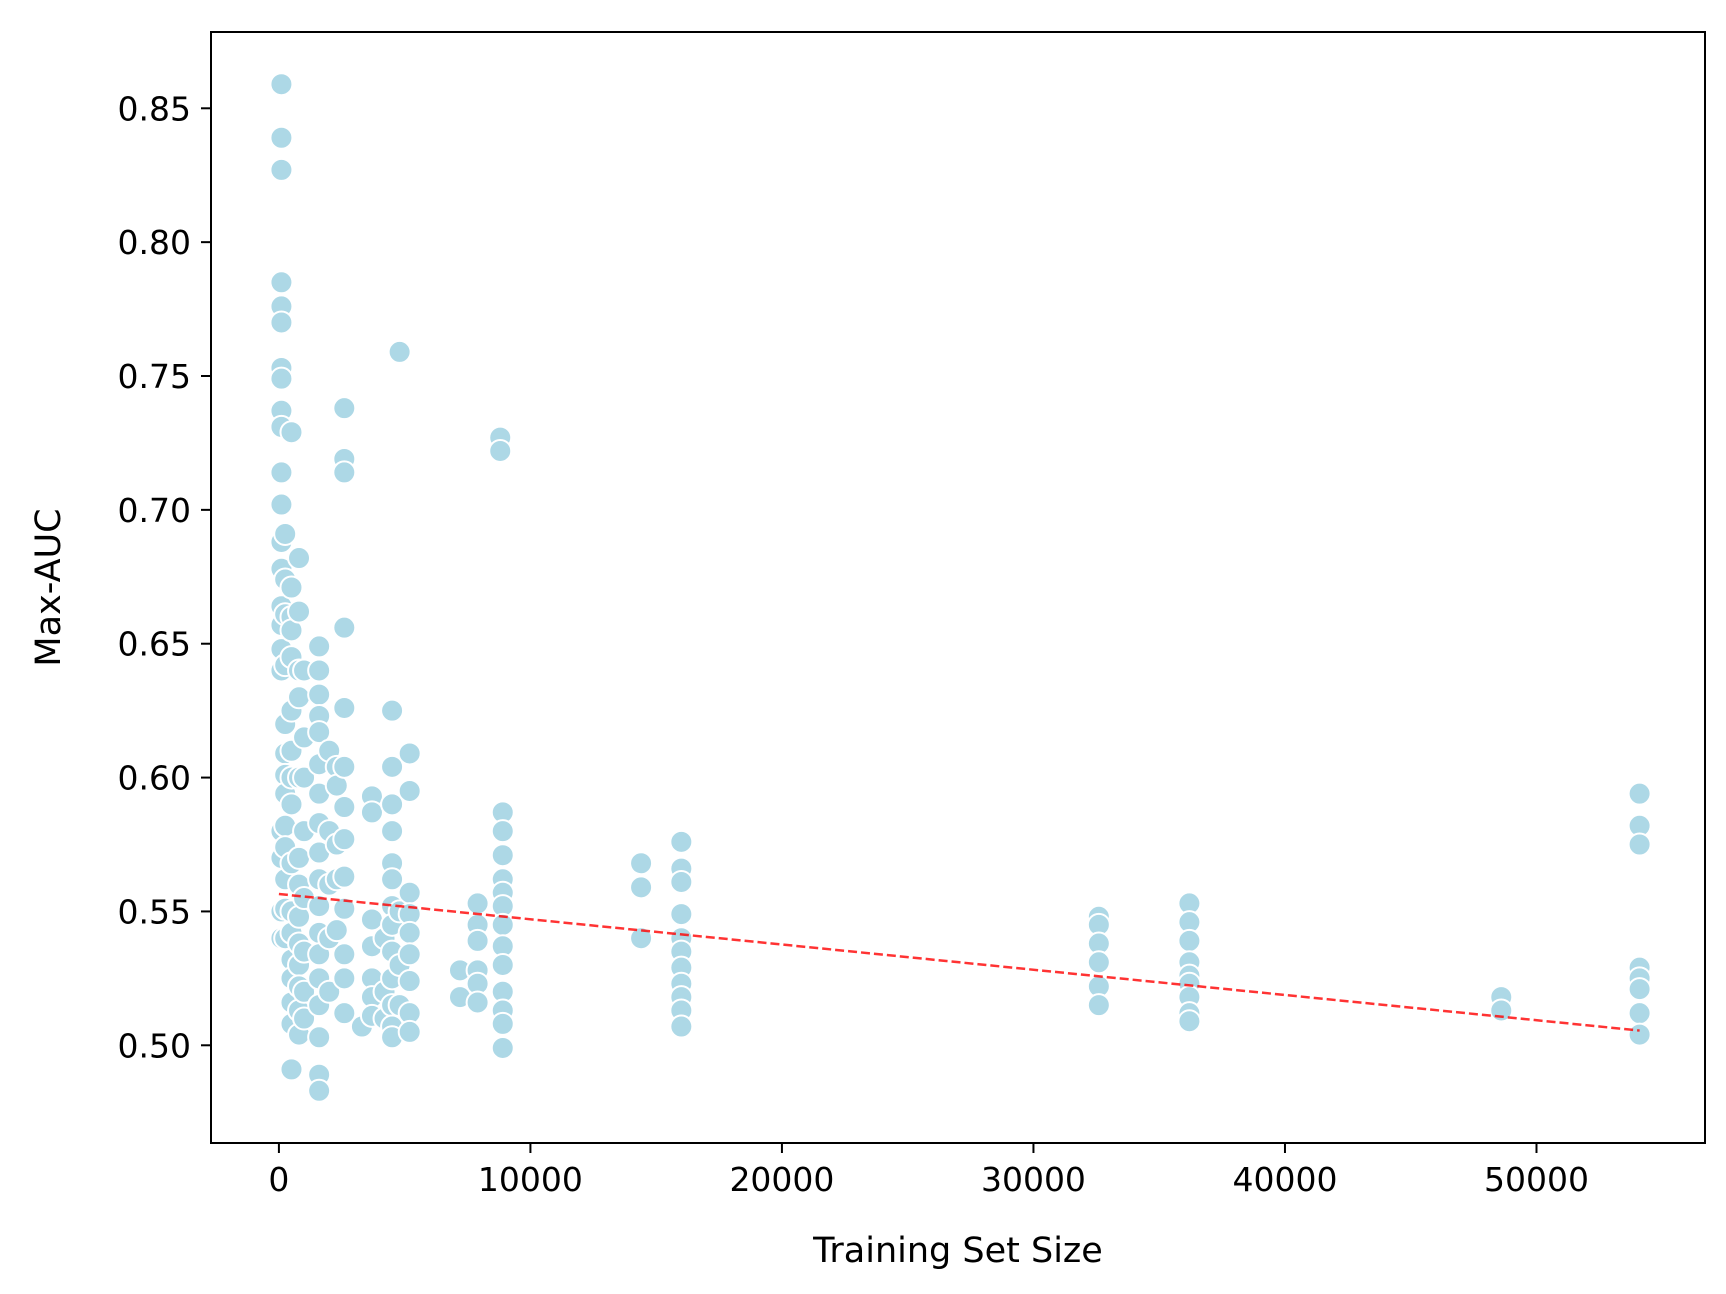 This screenshot has height=1294, width=1726. Describe the element at coordinates (164, 577) in the screenshot. I see `y-axis-ticks: 0.50 0.55 0.60 0.65 0.70 0.75 0.80 0.85` at that location.